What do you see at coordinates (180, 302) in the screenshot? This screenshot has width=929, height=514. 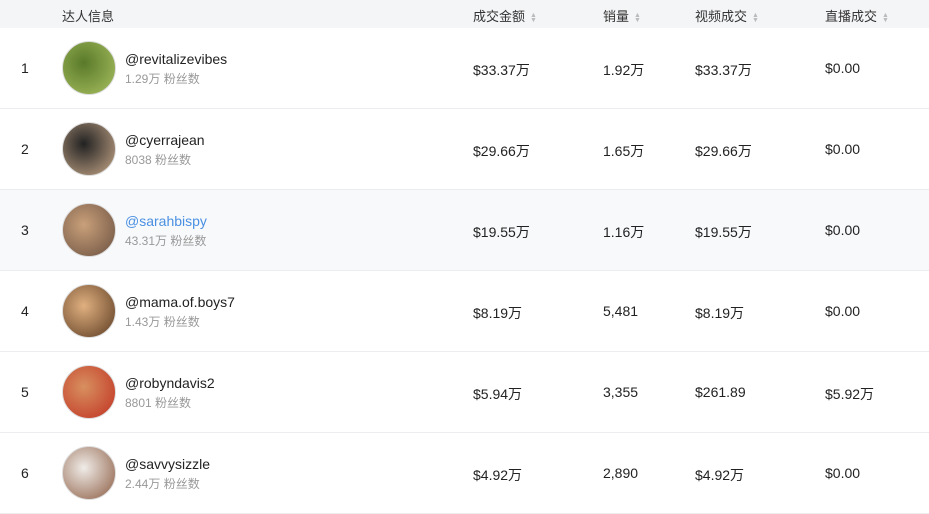 I see `creator-handle: @mama.of.boys7` at bounding box center [180, 302].